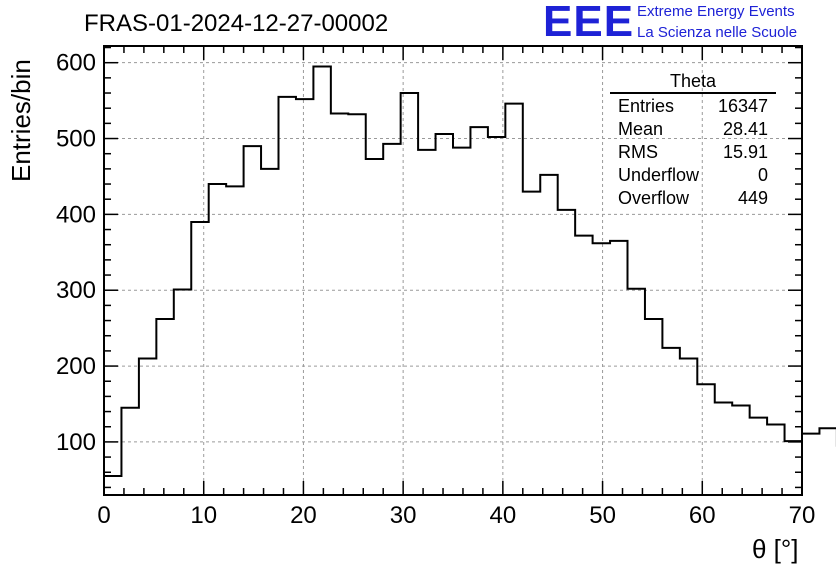 This screenshot has height=572, width=836. What do you see at coordinates (693, 106) in the screenshot?
I see `stats-row-entries: Entries 16347` at bounding box center [693, 106].